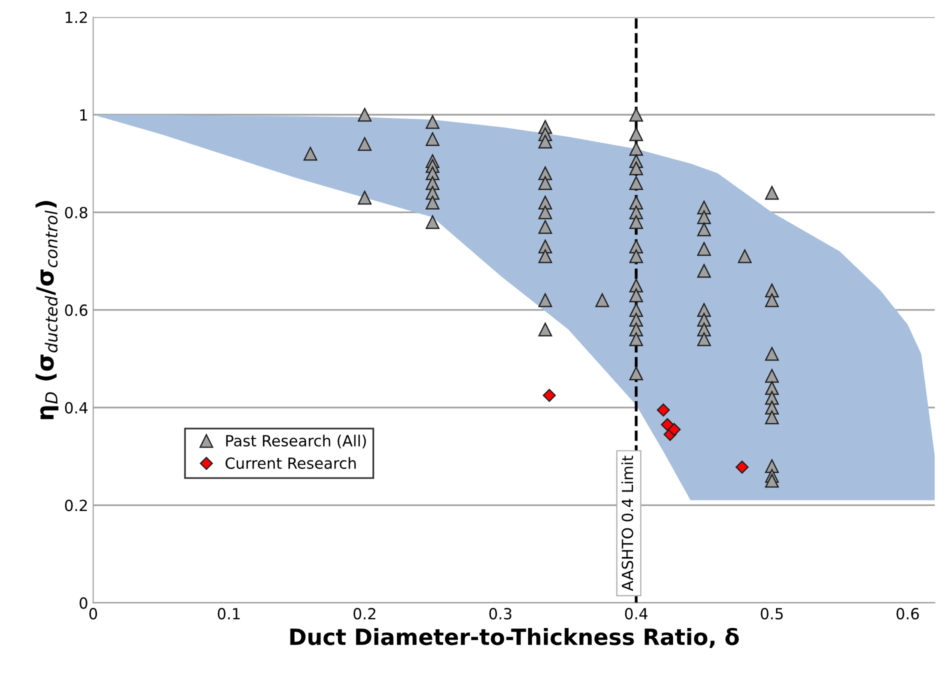 This screenshot has width=951, height=685. What do you see at coordinates (514, 638) in the screenshot?
I see `x-axis-title: Duct Diameter-to-Thickness Ratio, δ` at bounding box center [514, 638].